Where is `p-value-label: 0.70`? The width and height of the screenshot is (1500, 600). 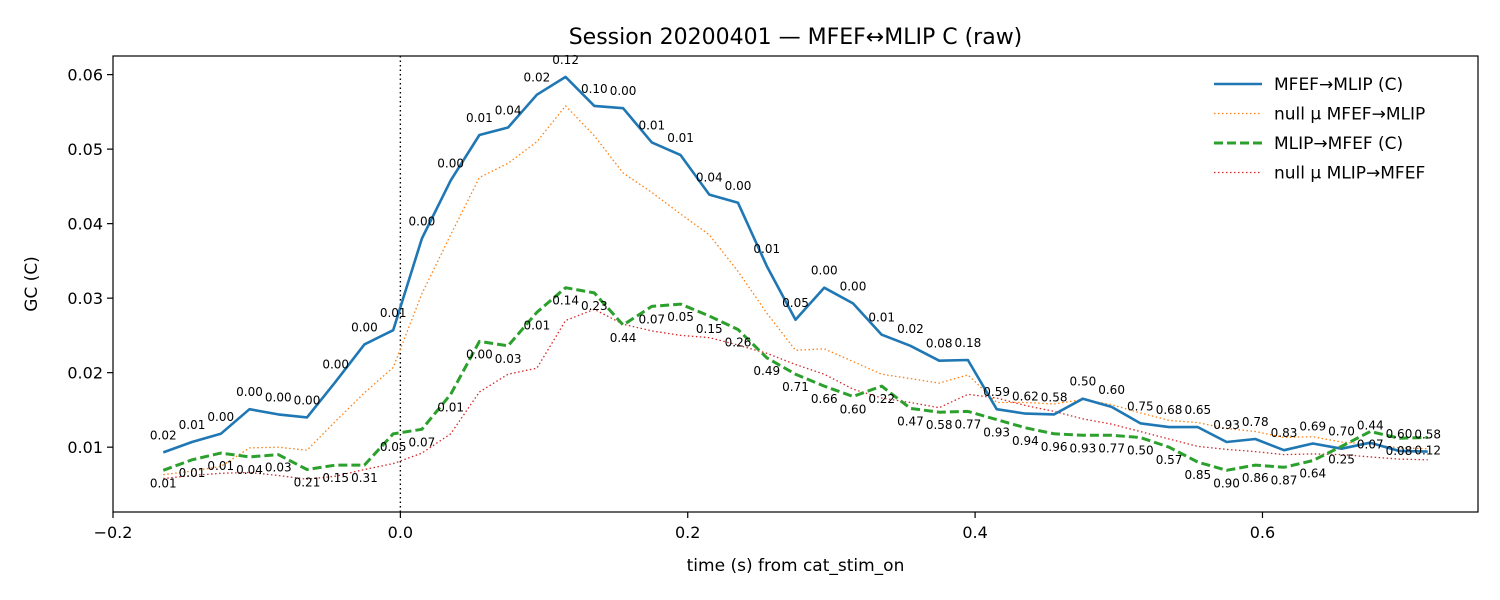
p-value-label: 0.70 is located at coordinates (1341, 432).